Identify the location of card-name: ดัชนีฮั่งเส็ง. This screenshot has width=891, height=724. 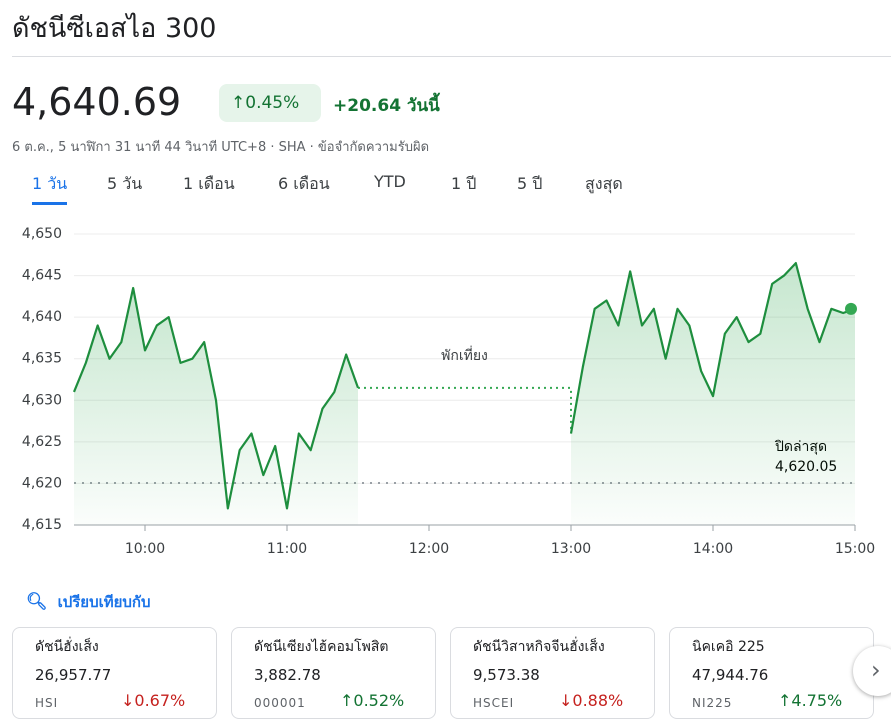
(67, 647).